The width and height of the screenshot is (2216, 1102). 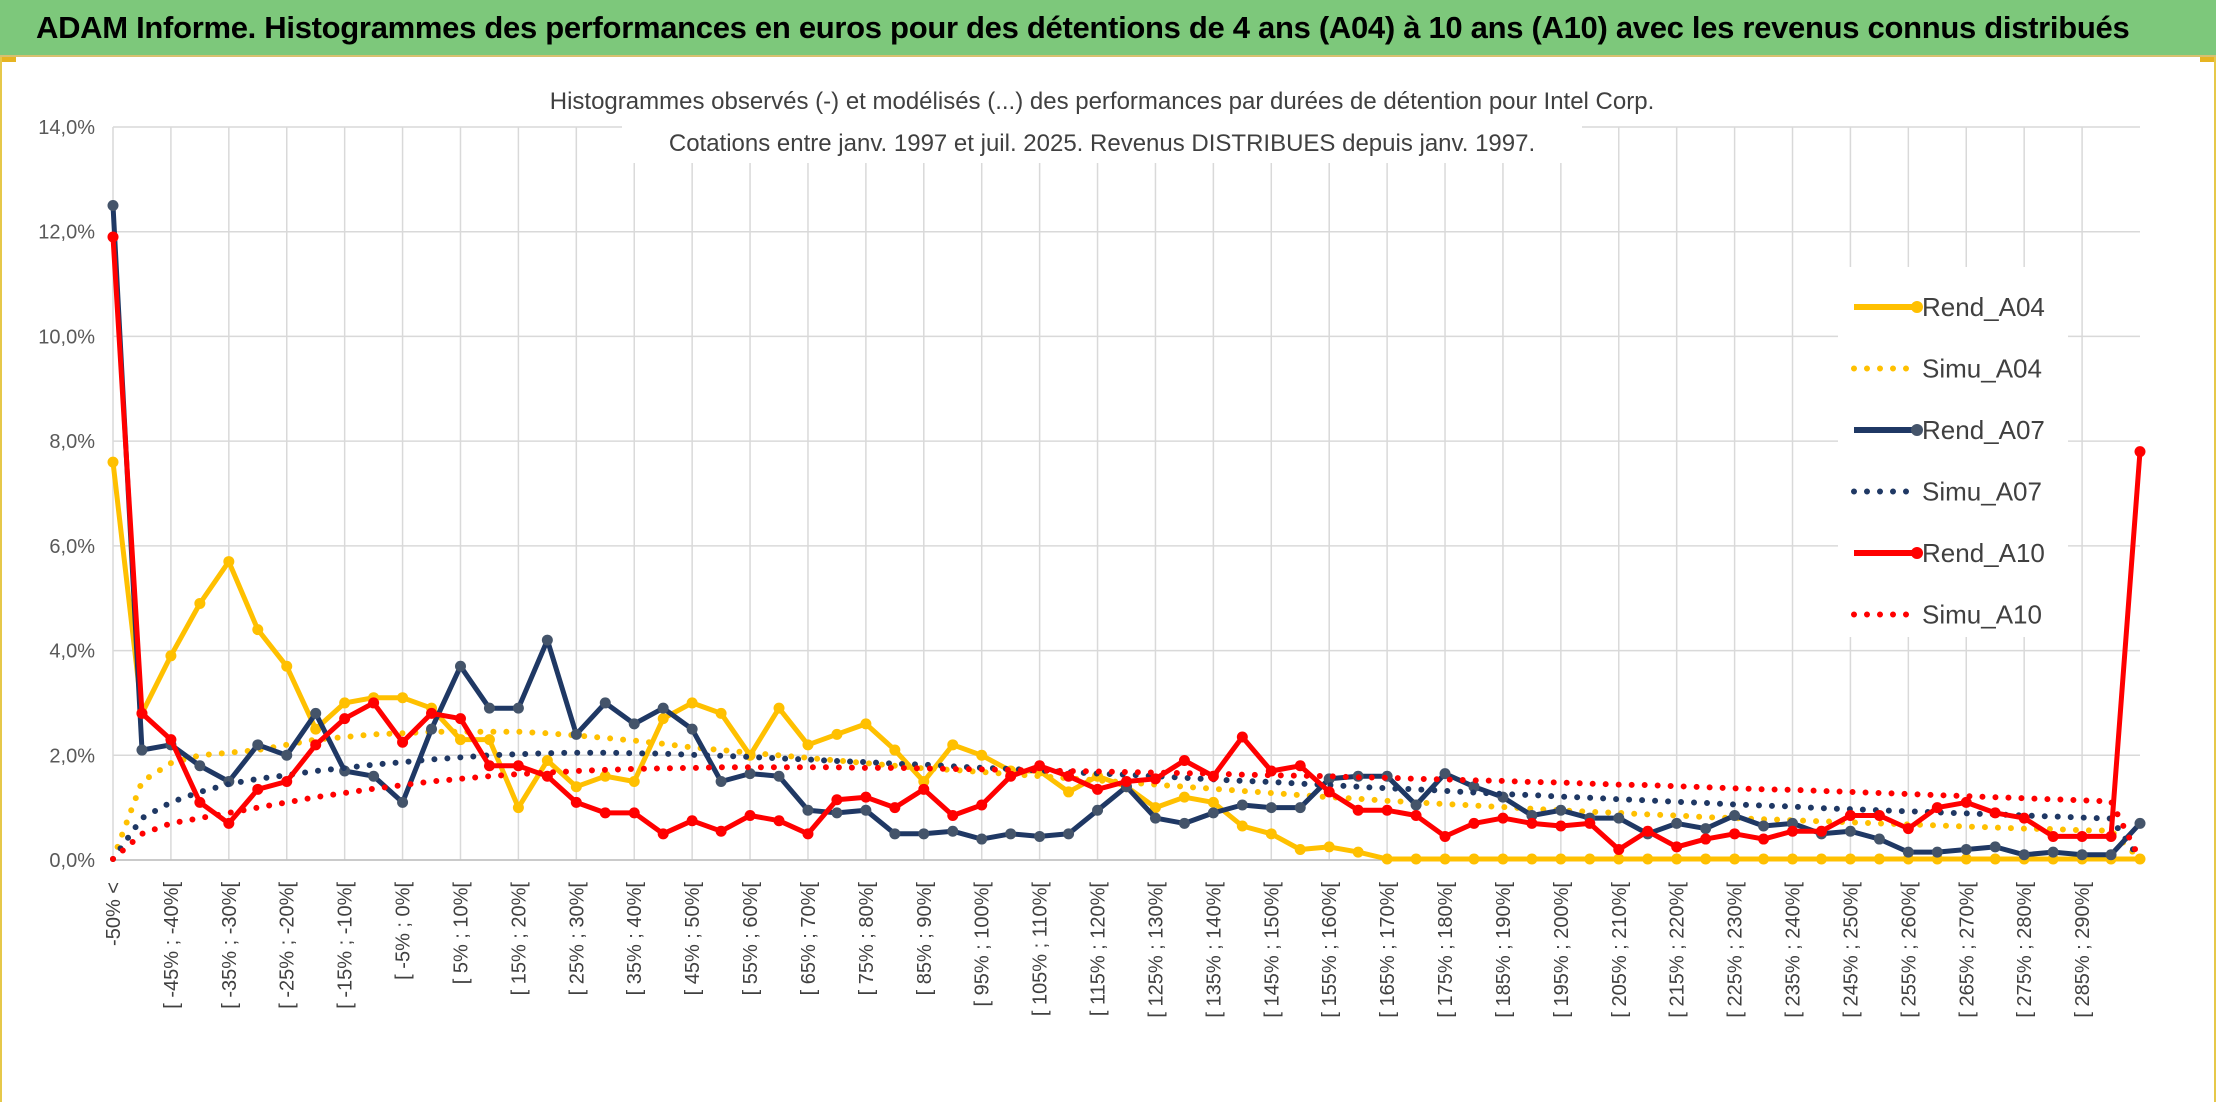 What do you see at coordinates (1949, 430) in the screenshot?
I see `legend-item: Rend_A07` at bounding box center [1949, 430].